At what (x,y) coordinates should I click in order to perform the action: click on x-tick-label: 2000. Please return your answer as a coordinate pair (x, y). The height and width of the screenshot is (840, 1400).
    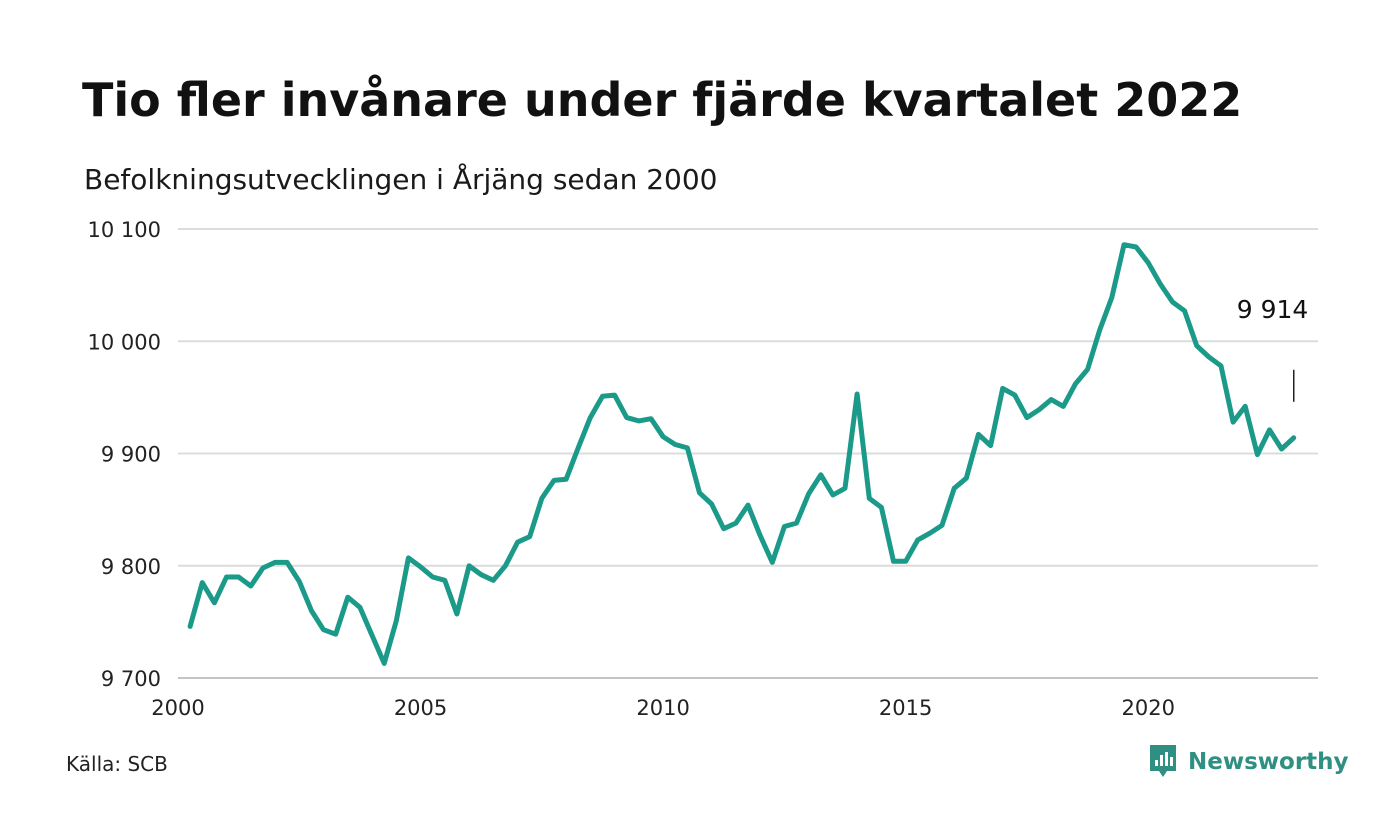
    Looking at the image, I should click on (177, 708).